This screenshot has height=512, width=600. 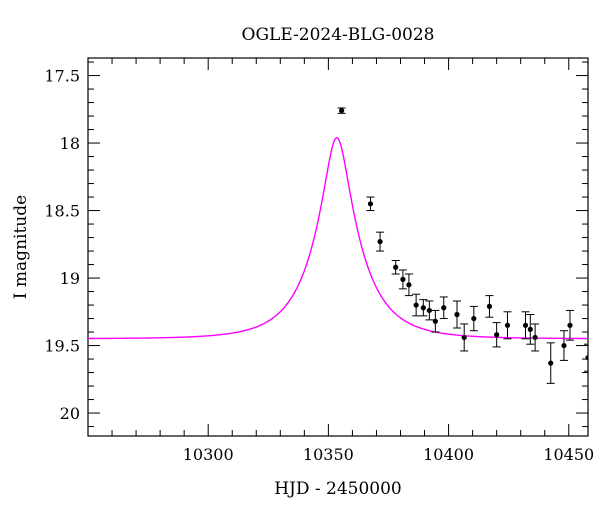 I want to click on y-tick-label: 19.5, so click(x=62, y=346).